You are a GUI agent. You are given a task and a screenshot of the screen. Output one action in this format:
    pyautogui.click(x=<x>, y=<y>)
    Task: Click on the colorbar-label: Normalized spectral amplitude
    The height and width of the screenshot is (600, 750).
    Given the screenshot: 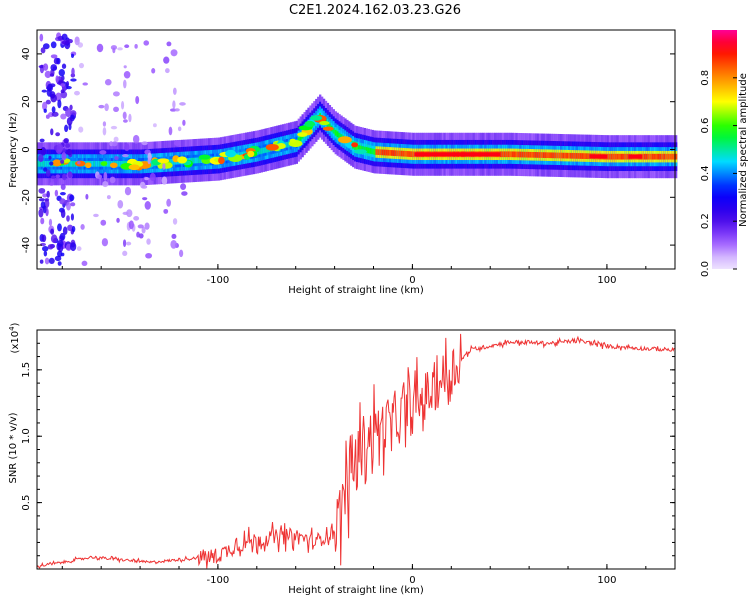 What is the action you would take?
    pyautogui.click(x=743, y=150)
    